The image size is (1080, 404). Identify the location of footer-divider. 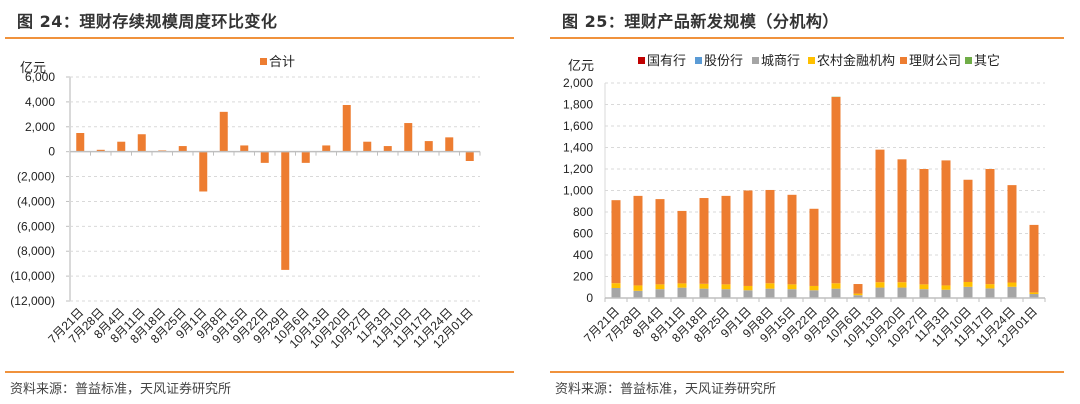
(259, 372).